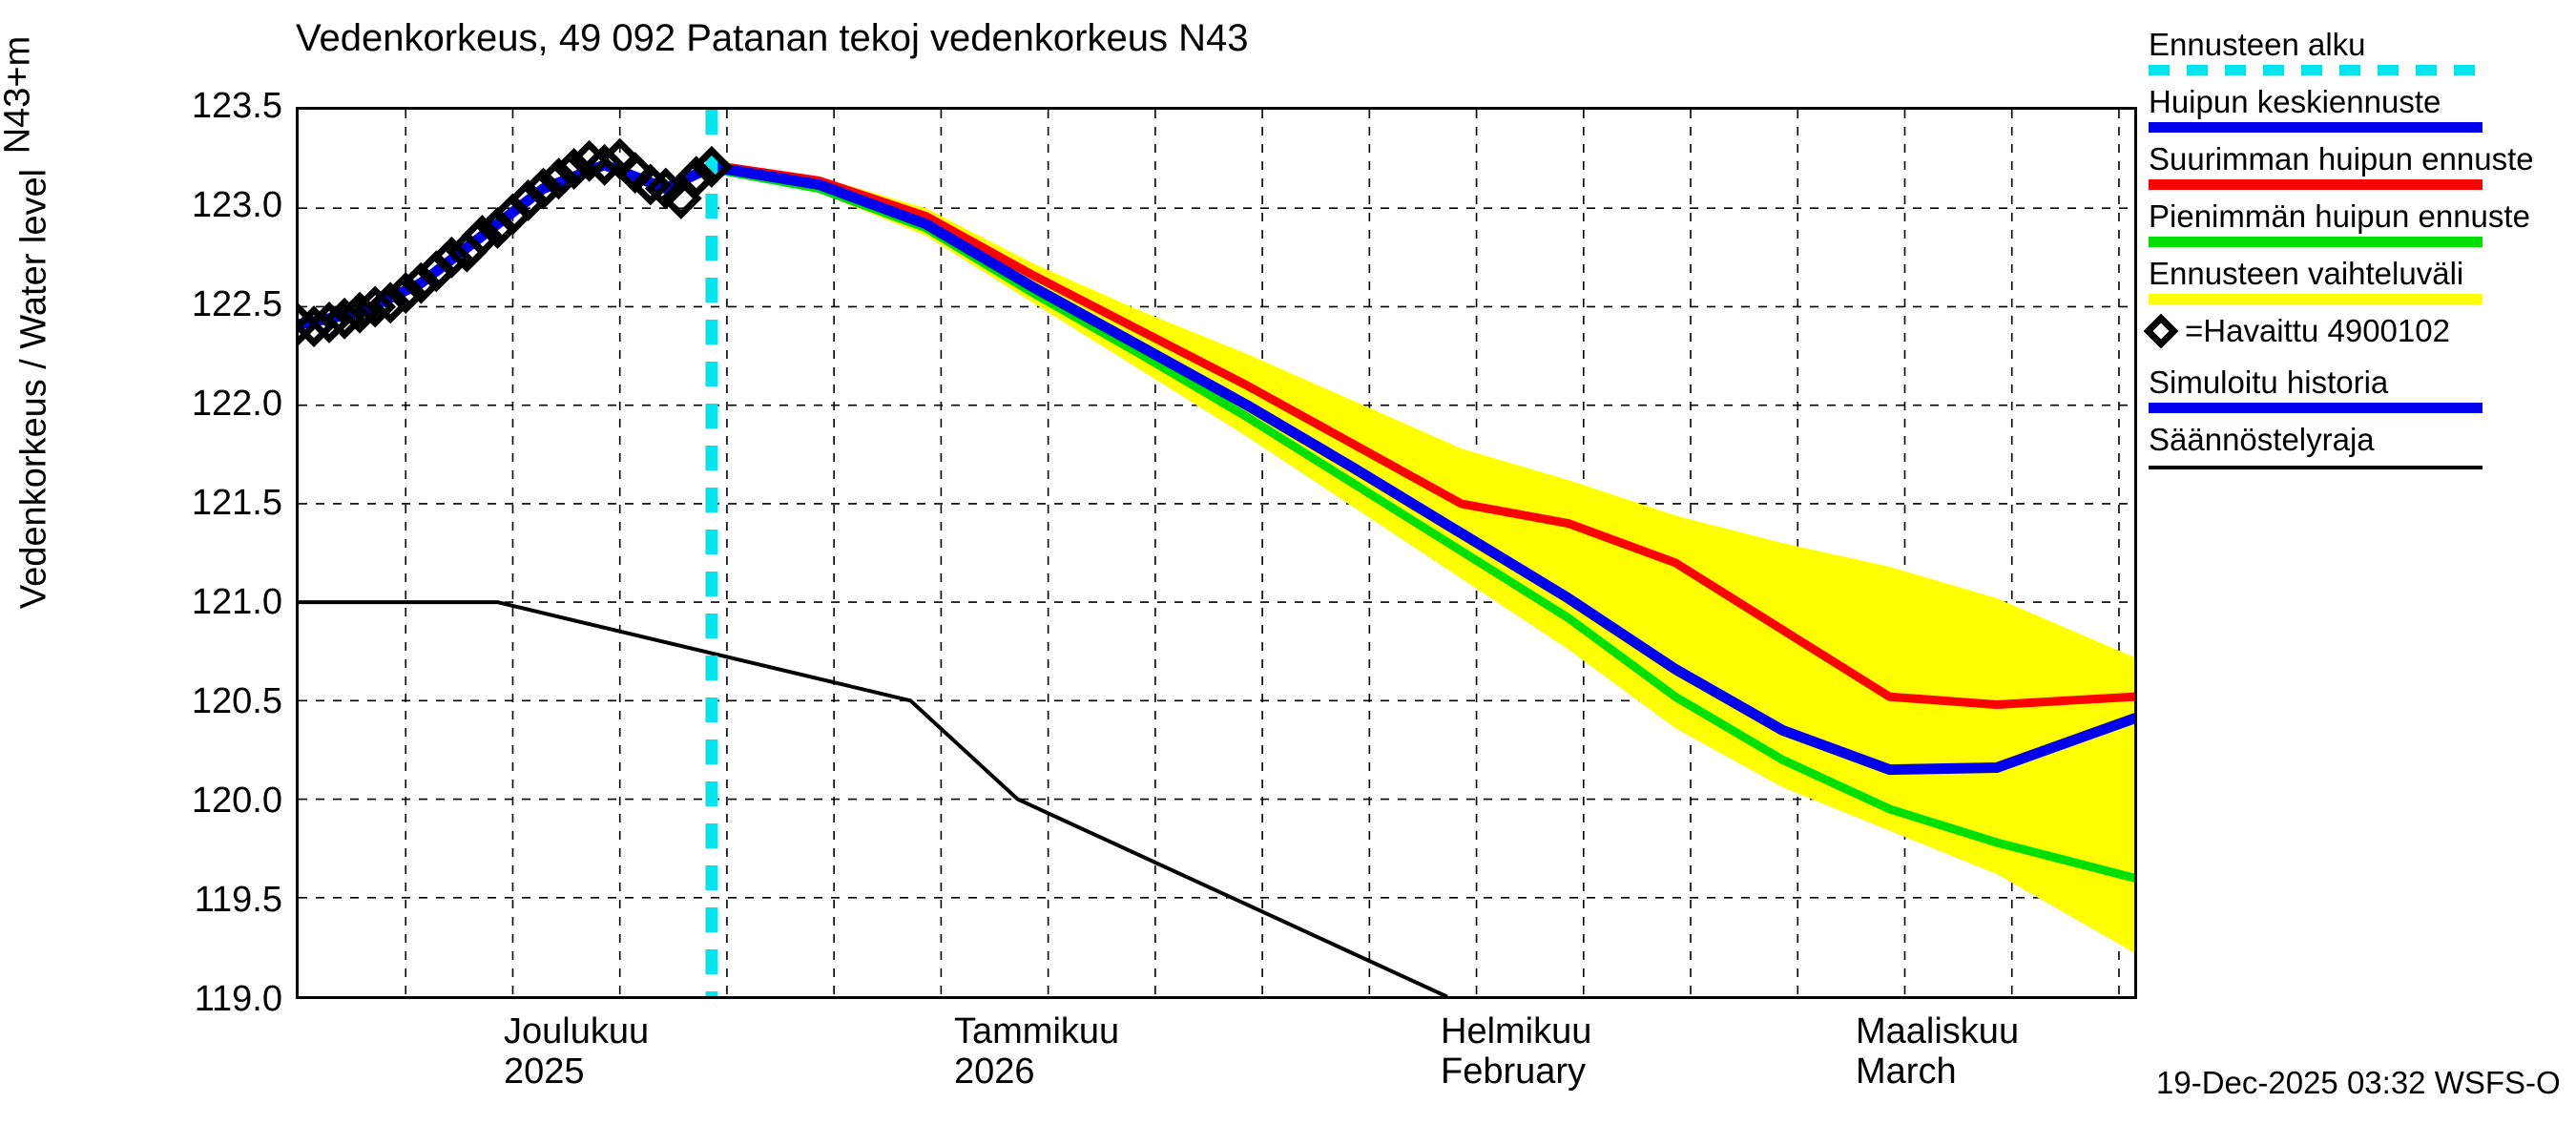 This screenshot has height=1145, width=2576. What do you see at coordinates (236, 304) in the screenshot?
I see `y-tick-122-5: 122.5` at bounding box center [236, 304].